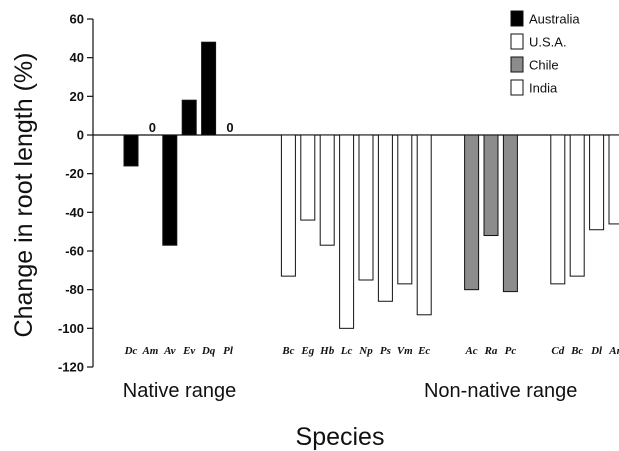 The image size is (619, 451). I want to click on y-tick-label: 20, so click(77, 96).